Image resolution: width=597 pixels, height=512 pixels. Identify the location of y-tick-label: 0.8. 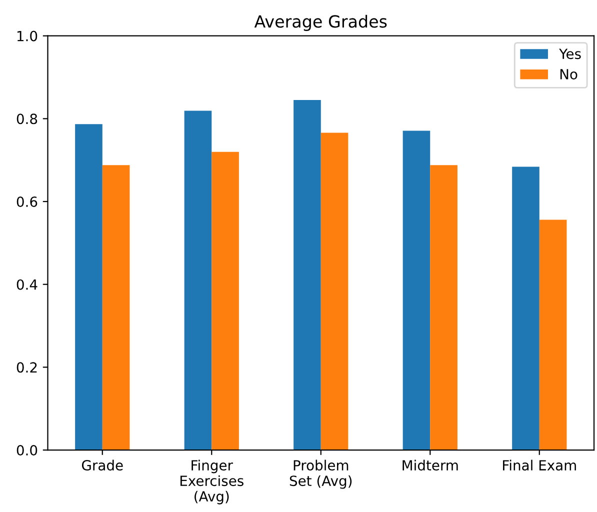
(27, 119).